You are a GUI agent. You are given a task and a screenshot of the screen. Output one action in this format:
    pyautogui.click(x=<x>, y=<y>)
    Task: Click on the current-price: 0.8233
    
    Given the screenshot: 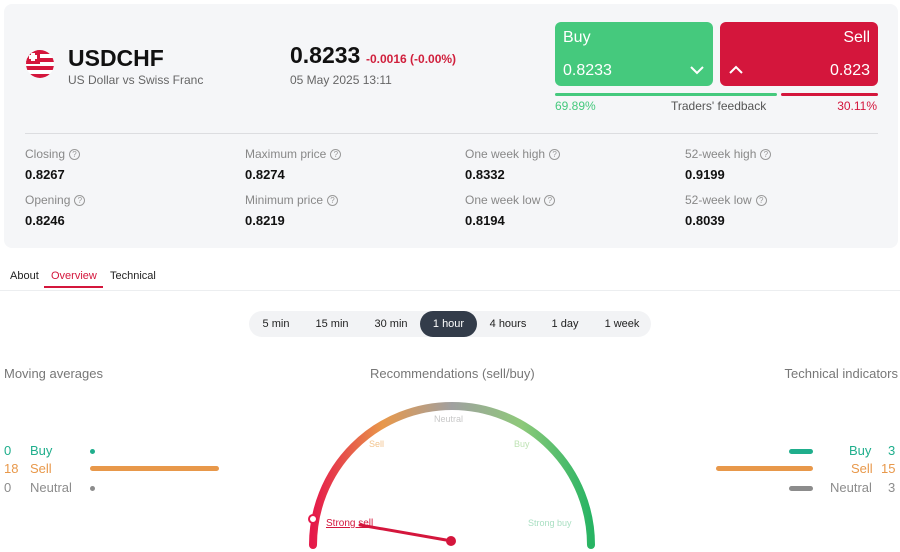 What is the action you would take?
    pyautogui.click(x=325, y=55)
    